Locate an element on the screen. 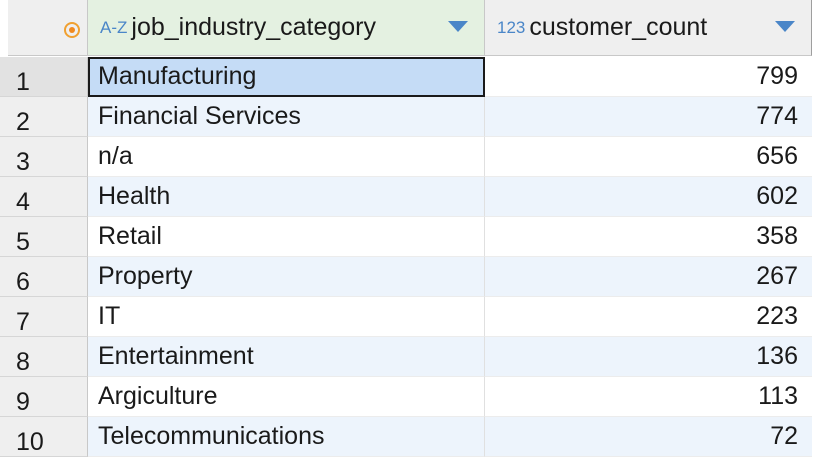  row-number: 7 is located at coordinates (44, 317).